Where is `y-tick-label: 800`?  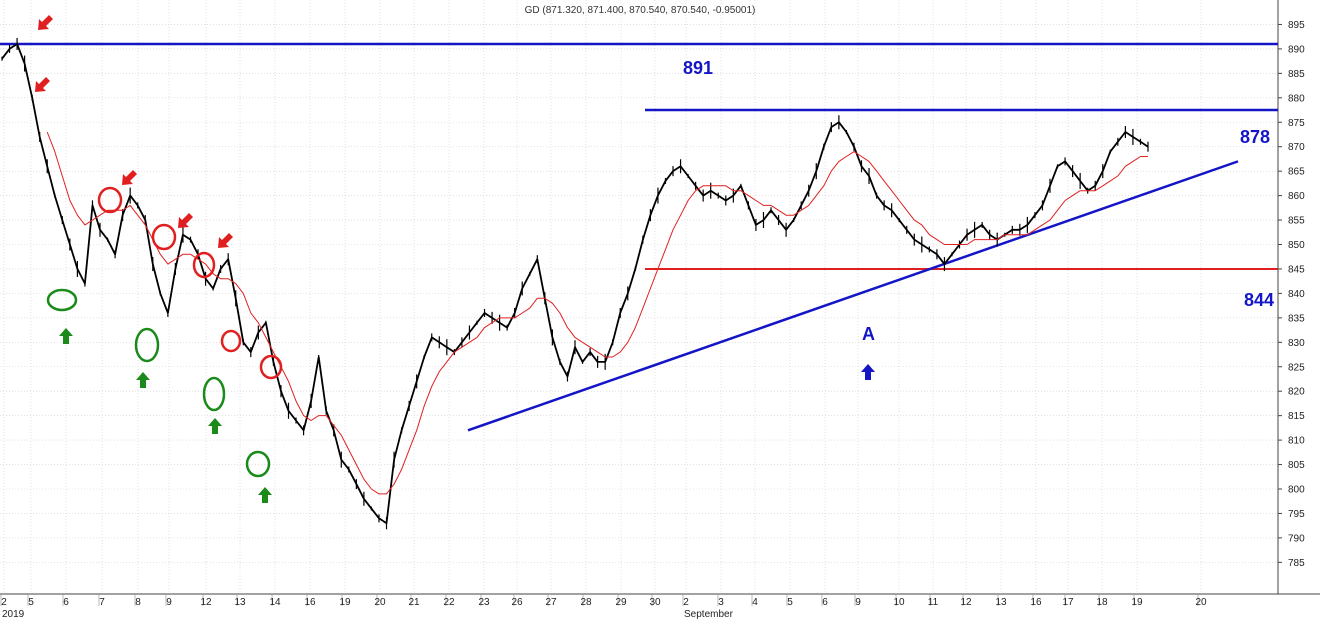
y-tick-label: 800 is located at coordinates (1296, 490).